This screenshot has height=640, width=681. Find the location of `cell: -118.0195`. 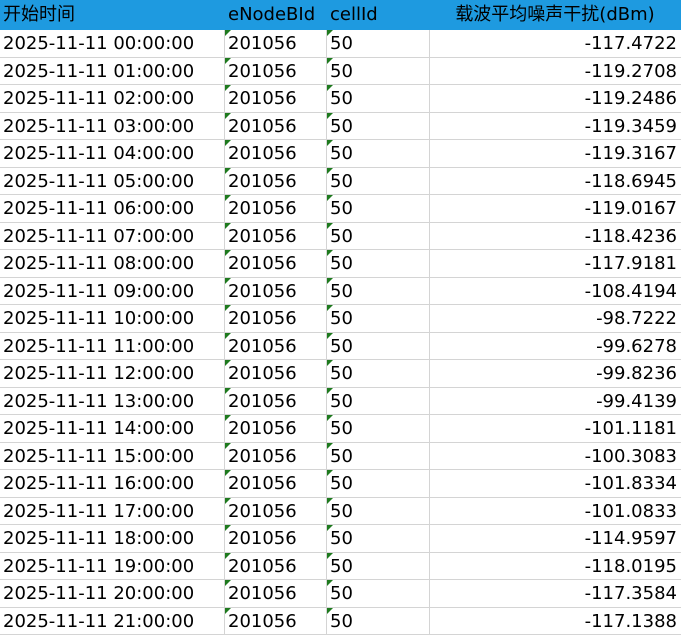

cell: -118.0195 is located at coordinates (630, 566).